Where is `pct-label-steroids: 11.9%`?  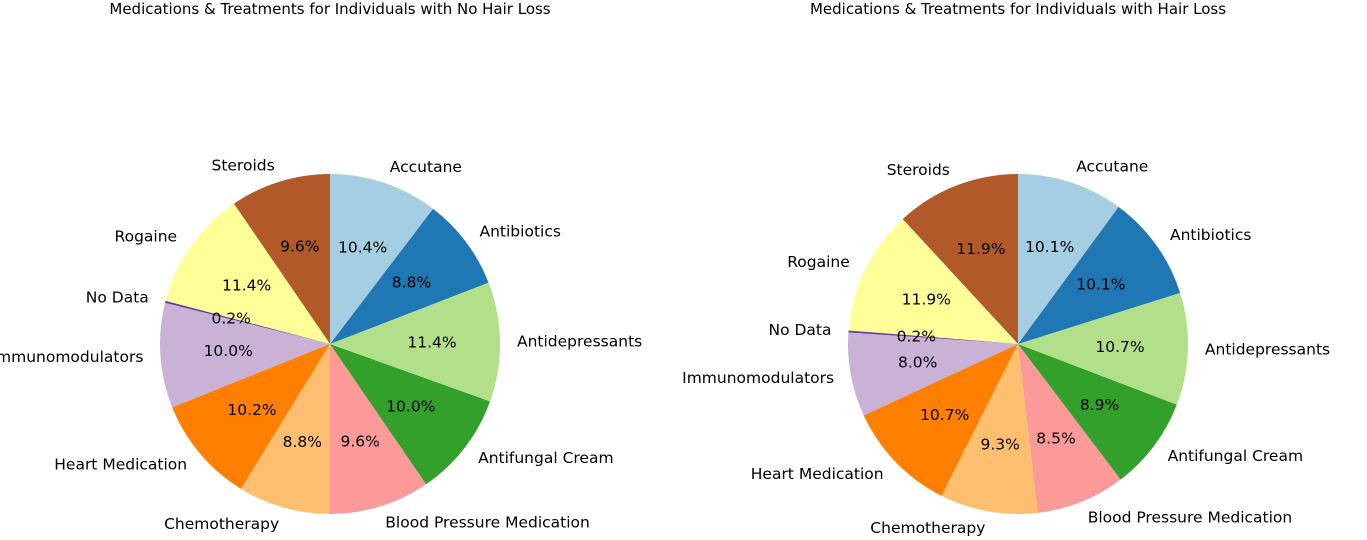 pct-label-steroids: 11.9% is located at coordinates (980, 249).